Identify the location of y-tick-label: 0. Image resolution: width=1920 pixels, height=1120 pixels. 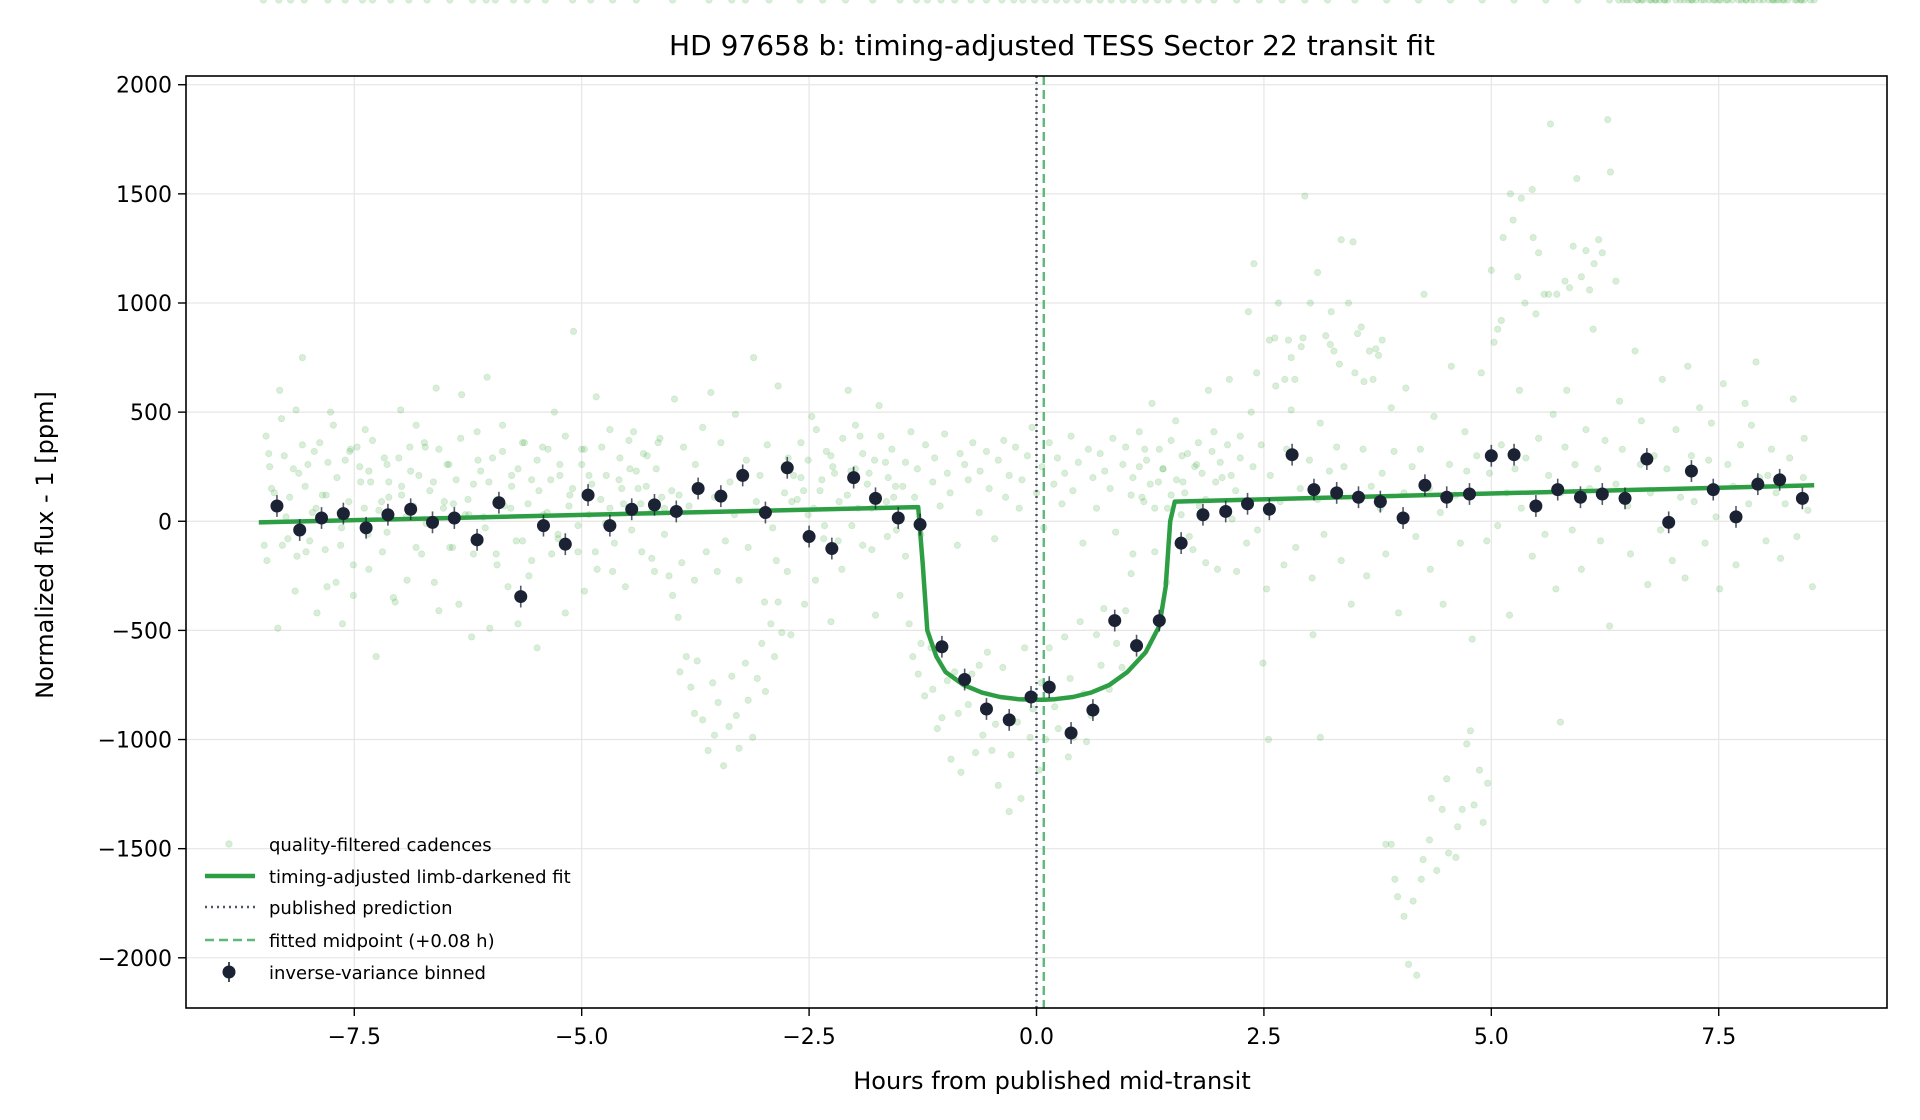
(165, 522).